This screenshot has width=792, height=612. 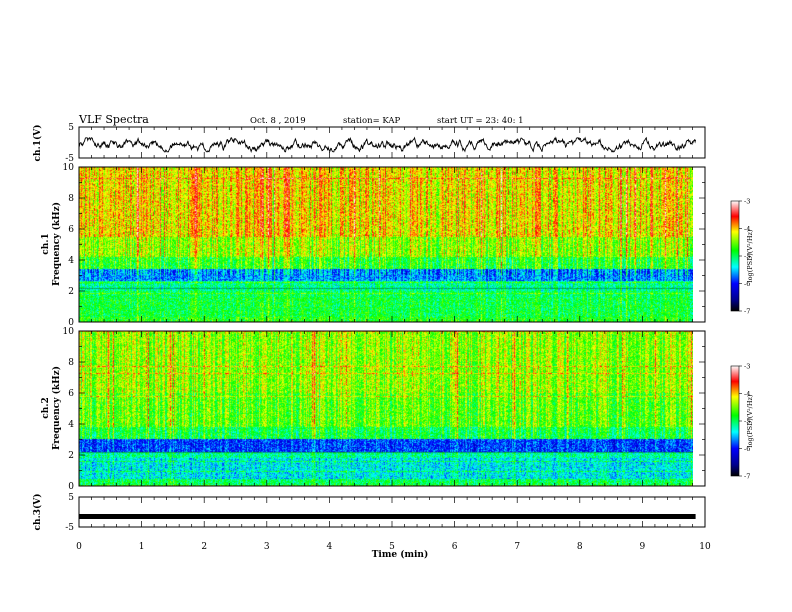 I want to click on x-tick-label: 7, so click(x=517, y=547).